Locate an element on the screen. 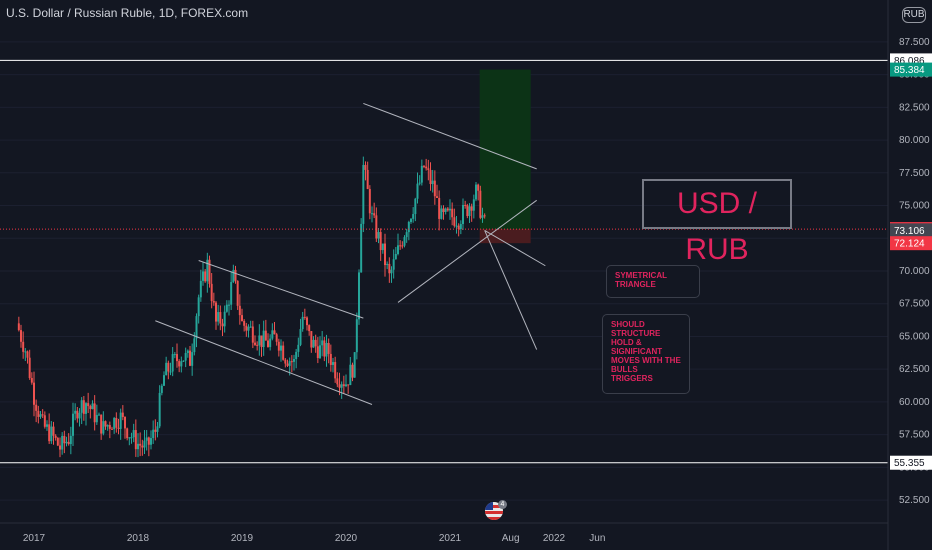 The image size is (932, 550). price-tick-label: 52.500 is located at coordinates (914, 500).